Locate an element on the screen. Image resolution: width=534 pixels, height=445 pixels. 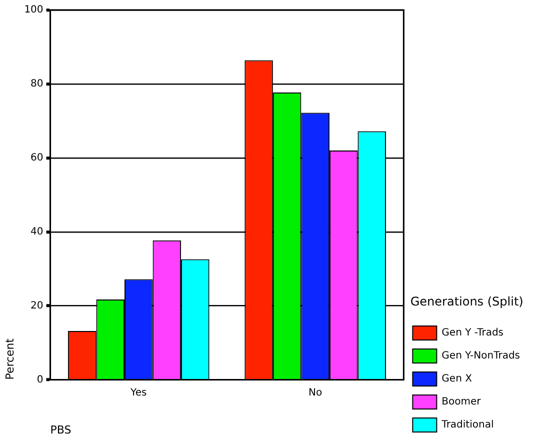
y-tick-label: 40 is located at coordinates (37, 232).